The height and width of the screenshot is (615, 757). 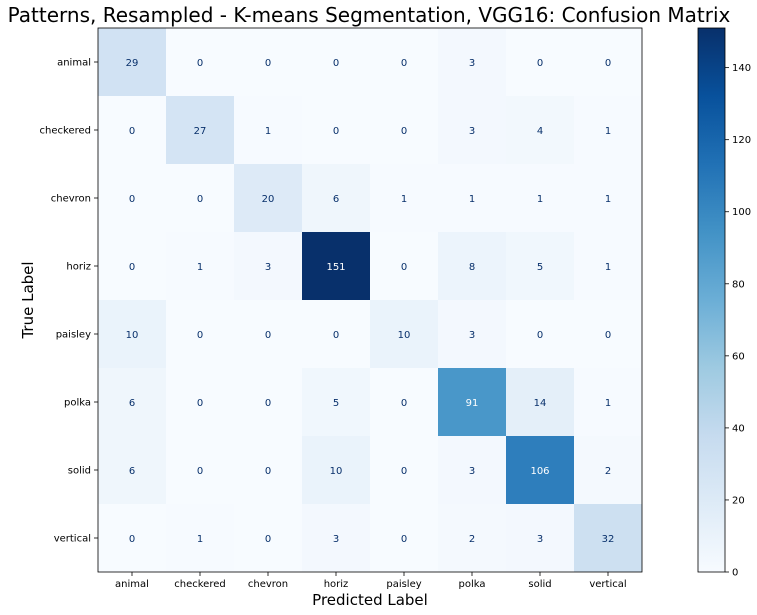 I want to click on cell-value-label: 4, so click(x=540, y=131).